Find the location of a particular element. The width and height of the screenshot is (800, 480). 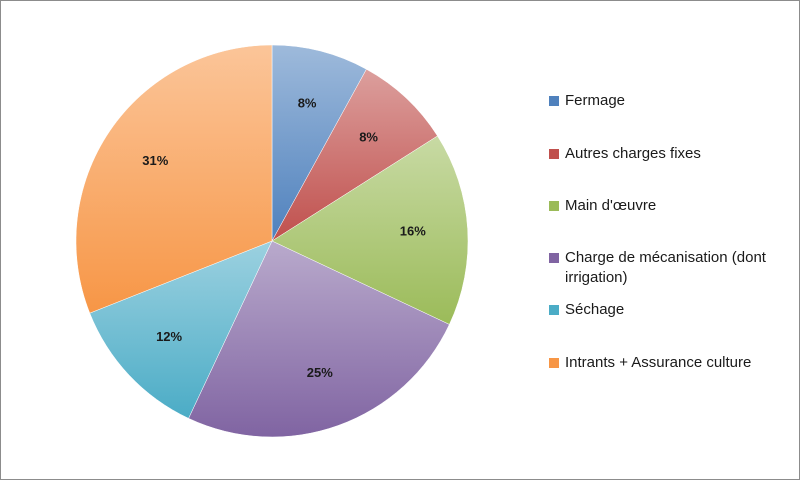

pie-slice-label-intrants-assurance-culture: 31% is located at coordinates (155, 160).